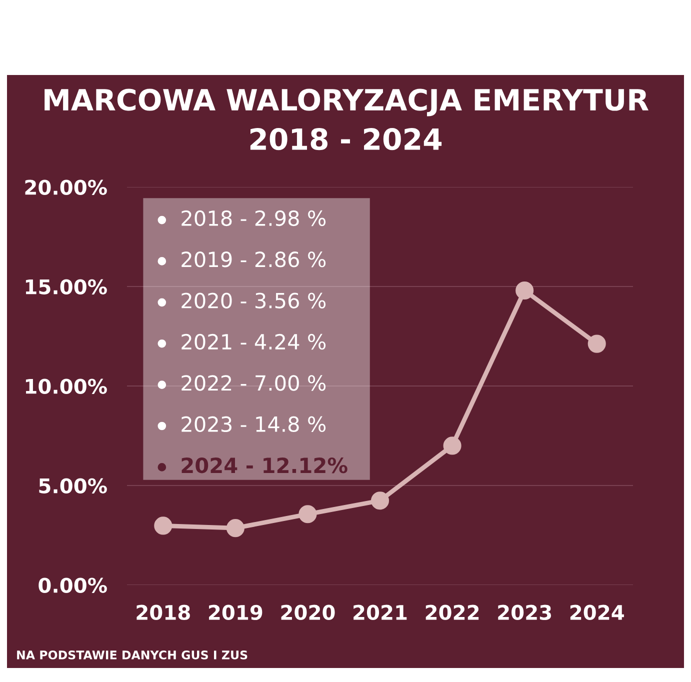 This screenshot has height=682, width=691. Describe the element at coordinates (380, 612) in the screenshot. I see `x-tick-label: 2021` at that location.